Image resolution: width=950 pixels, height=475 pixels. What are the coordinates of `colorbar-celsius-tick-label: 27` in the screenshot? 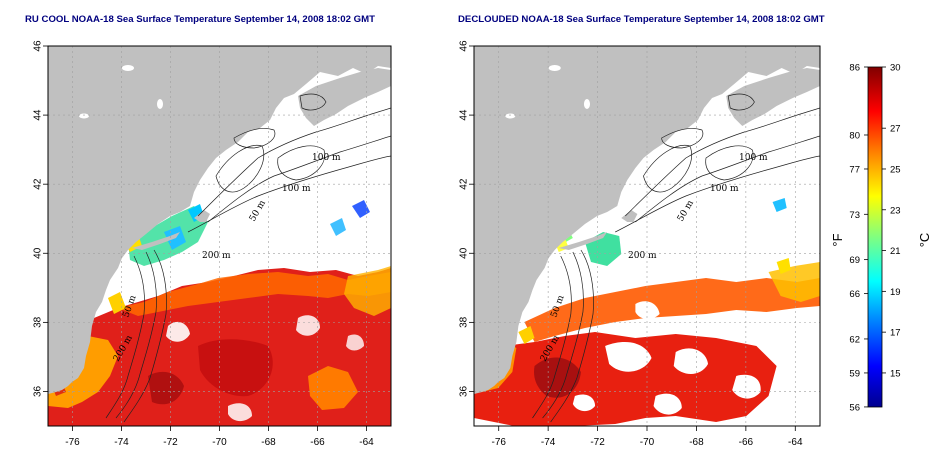 It's located at (895, 129).